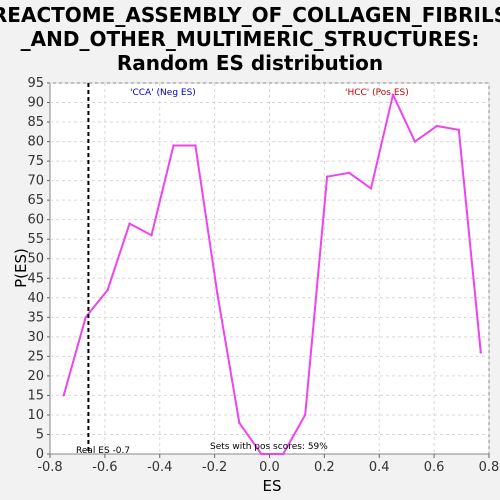 The width and height of the screenshot is (500, 500). Describe the element at coordinates (250, 15) in the screenshot. I see `chart-title-line-1: REACTOME_ASSEMBLY_OF_COLLAGEN_FIBRILS` at that location.